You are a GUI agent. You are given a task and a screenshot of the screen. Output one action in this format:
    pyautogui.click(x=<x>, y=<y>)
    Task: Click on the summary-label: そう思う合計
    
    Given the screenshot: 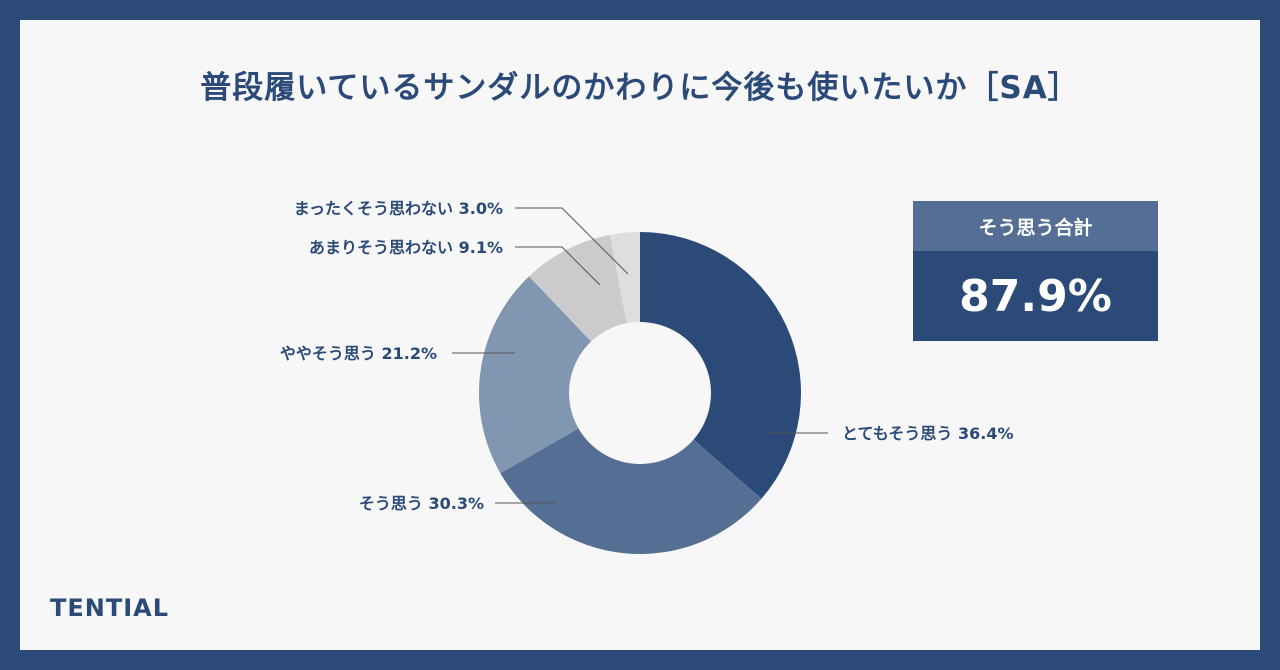 What is the action you would take?
    pyautogui.click(x=1035, y=226)
    